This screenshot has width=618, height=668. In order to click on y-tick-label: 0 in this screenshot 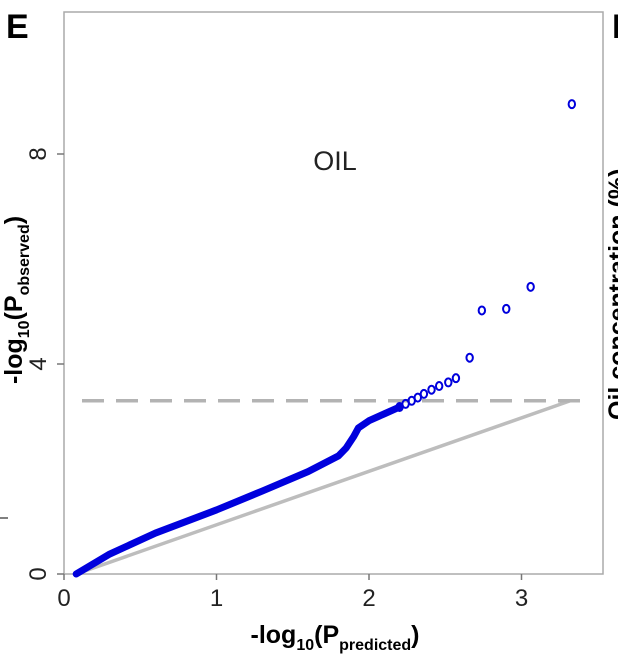, I will do `click(38, 573)`.